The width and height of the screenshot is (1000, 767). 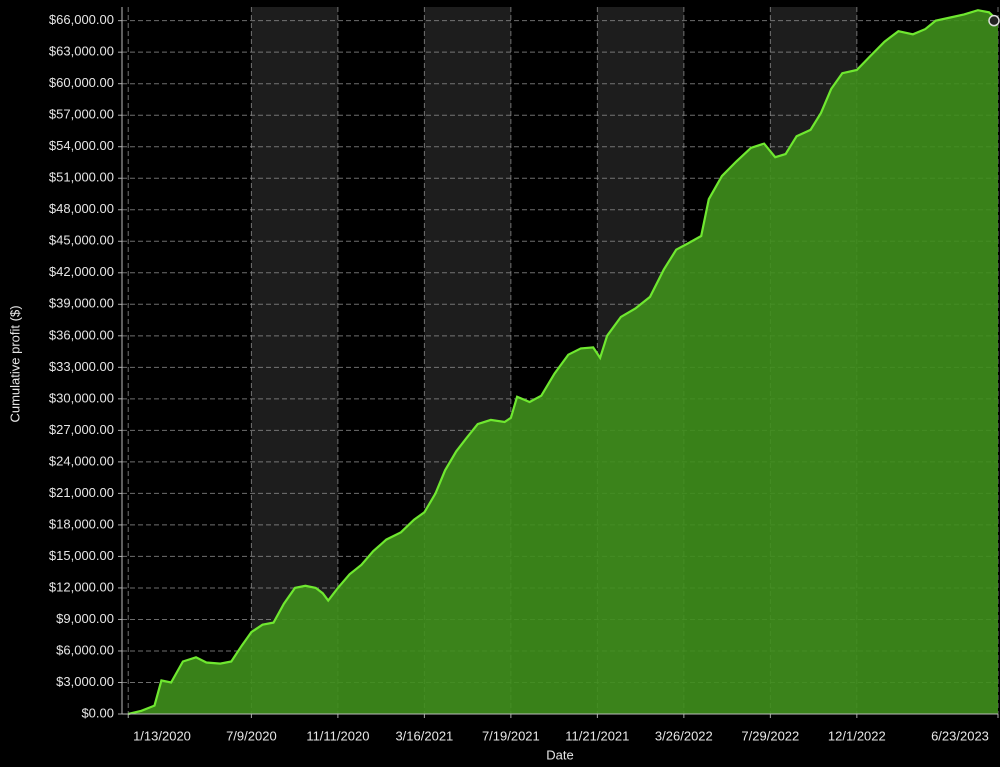 I want to click on y-tick-label: $45,000.00, so click(x=81, y=240).